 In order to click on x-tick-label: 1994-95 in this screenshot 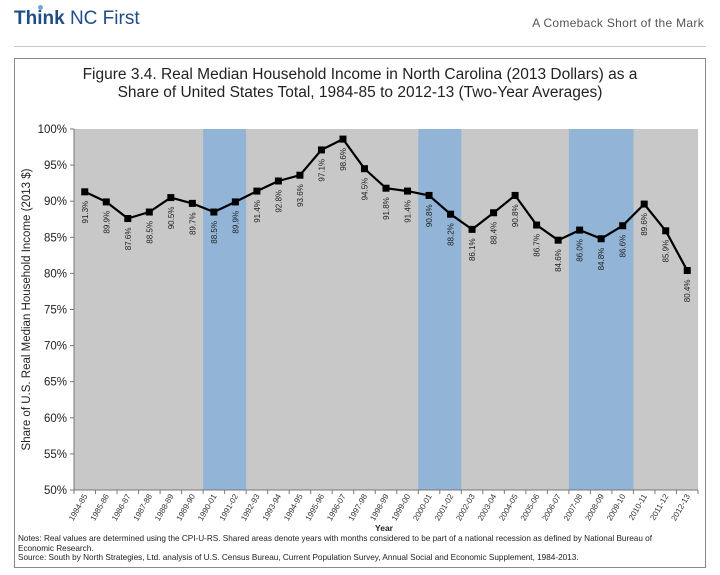, I will do `click(293, 507)`.